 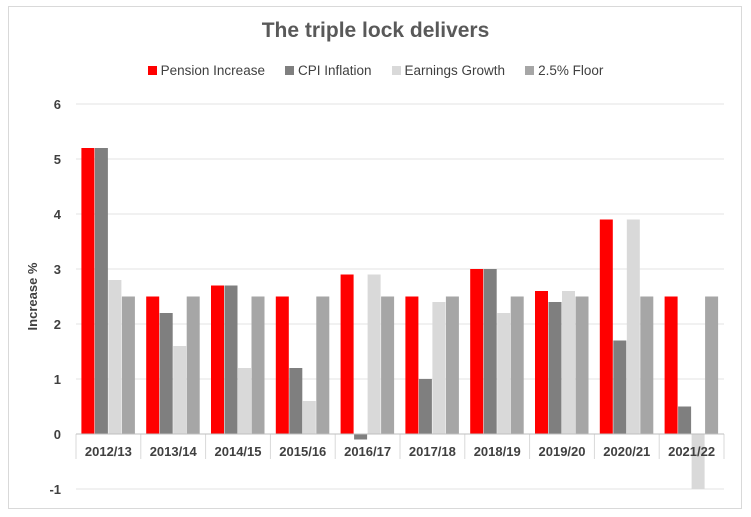 I want to click on x-tick-label: 2018/19, so click(x=497, y=451).